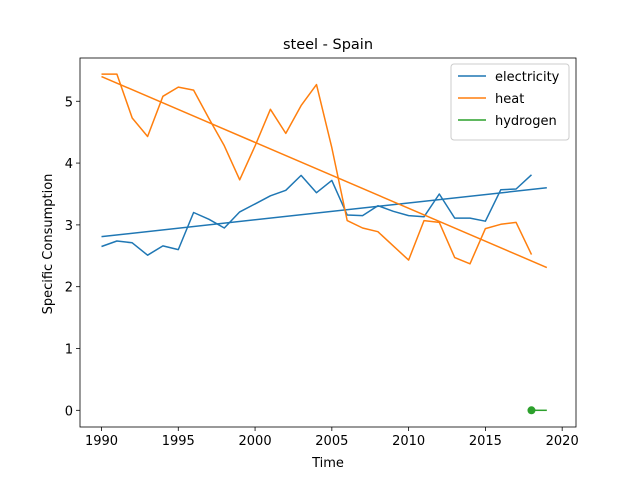 This screenshot has height=484, width=640. I want to click on y-tick-label-4: 4, so click(69, 164).